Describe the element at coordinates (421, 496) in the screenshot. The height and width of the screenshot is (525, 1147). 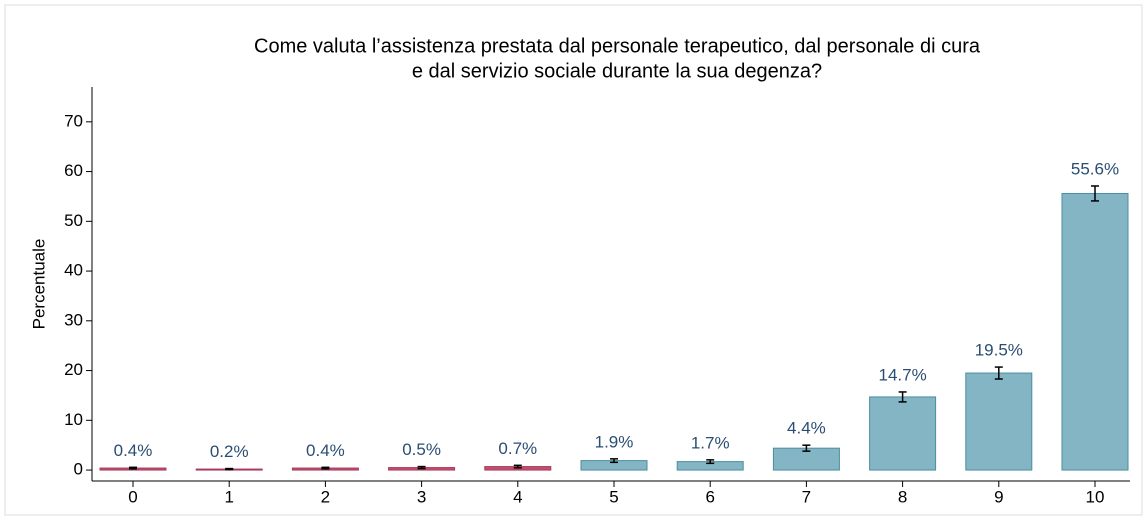
I see `x-tick-label: 3` at that location.